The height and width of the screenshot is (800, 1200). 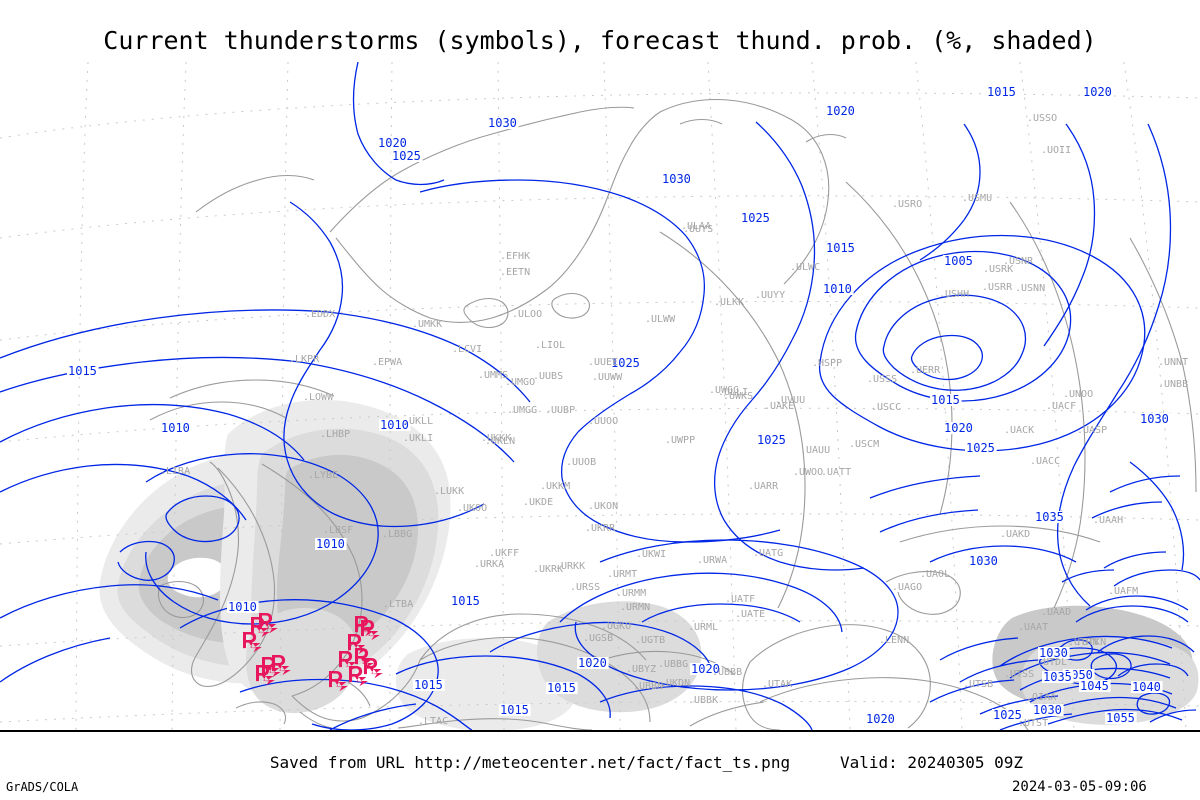 I want to click on station-label: .UGTB, so click(x=650, y=640).